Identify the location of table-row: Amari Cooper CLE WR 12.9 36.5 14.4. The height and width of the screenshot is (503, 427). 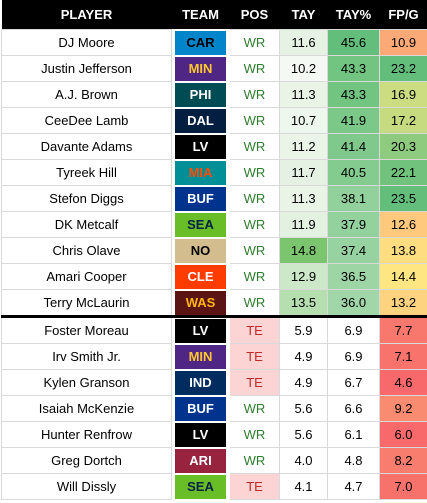
(214, 276).